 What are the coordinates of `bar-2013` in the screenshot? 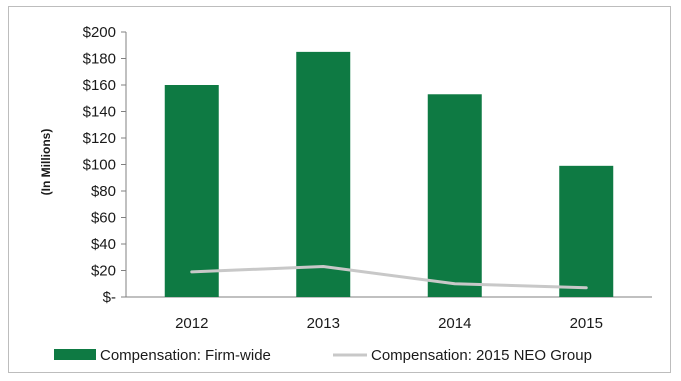 It's located at (323, 174).